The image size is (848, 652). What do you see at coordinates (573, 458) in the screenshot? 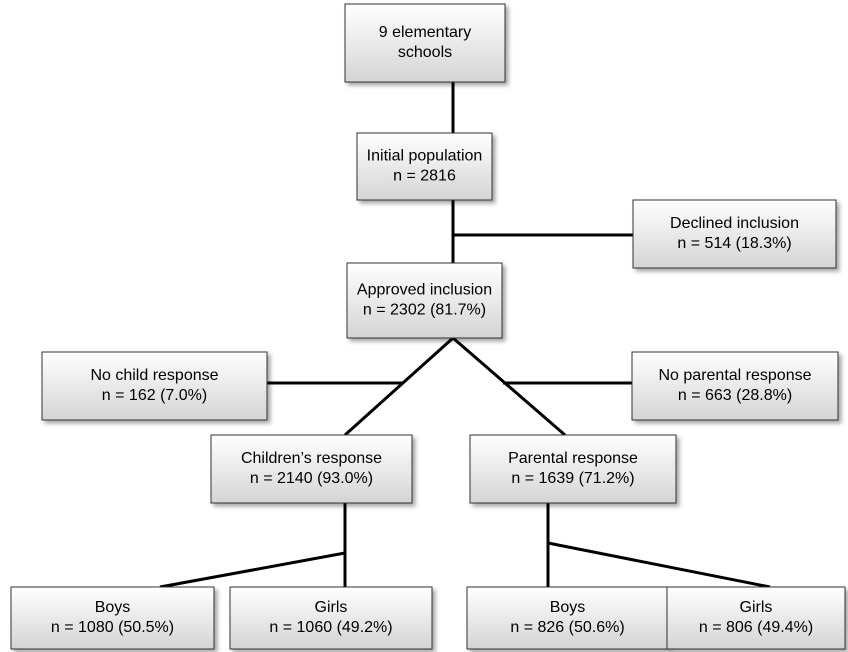
I see `node-label: Parental response` at bounding box center [573, 458].